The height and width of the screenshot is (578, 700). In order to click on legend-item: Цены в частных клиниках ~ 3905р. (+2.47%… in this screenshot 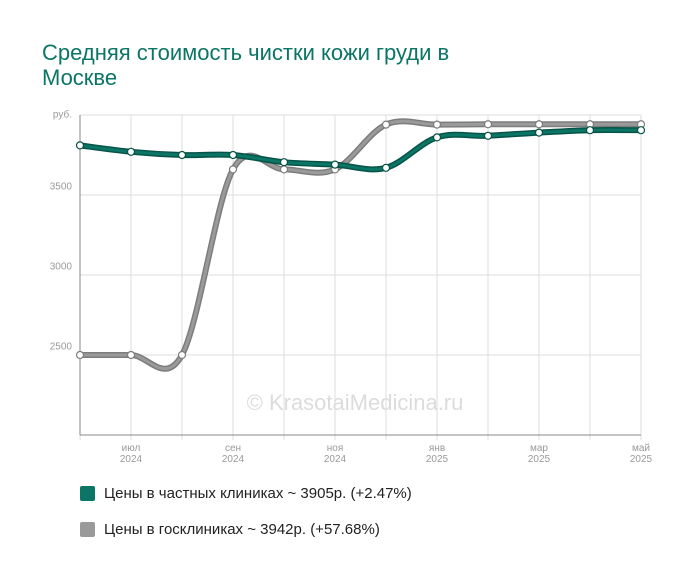, I will do `click(246, 493)`.